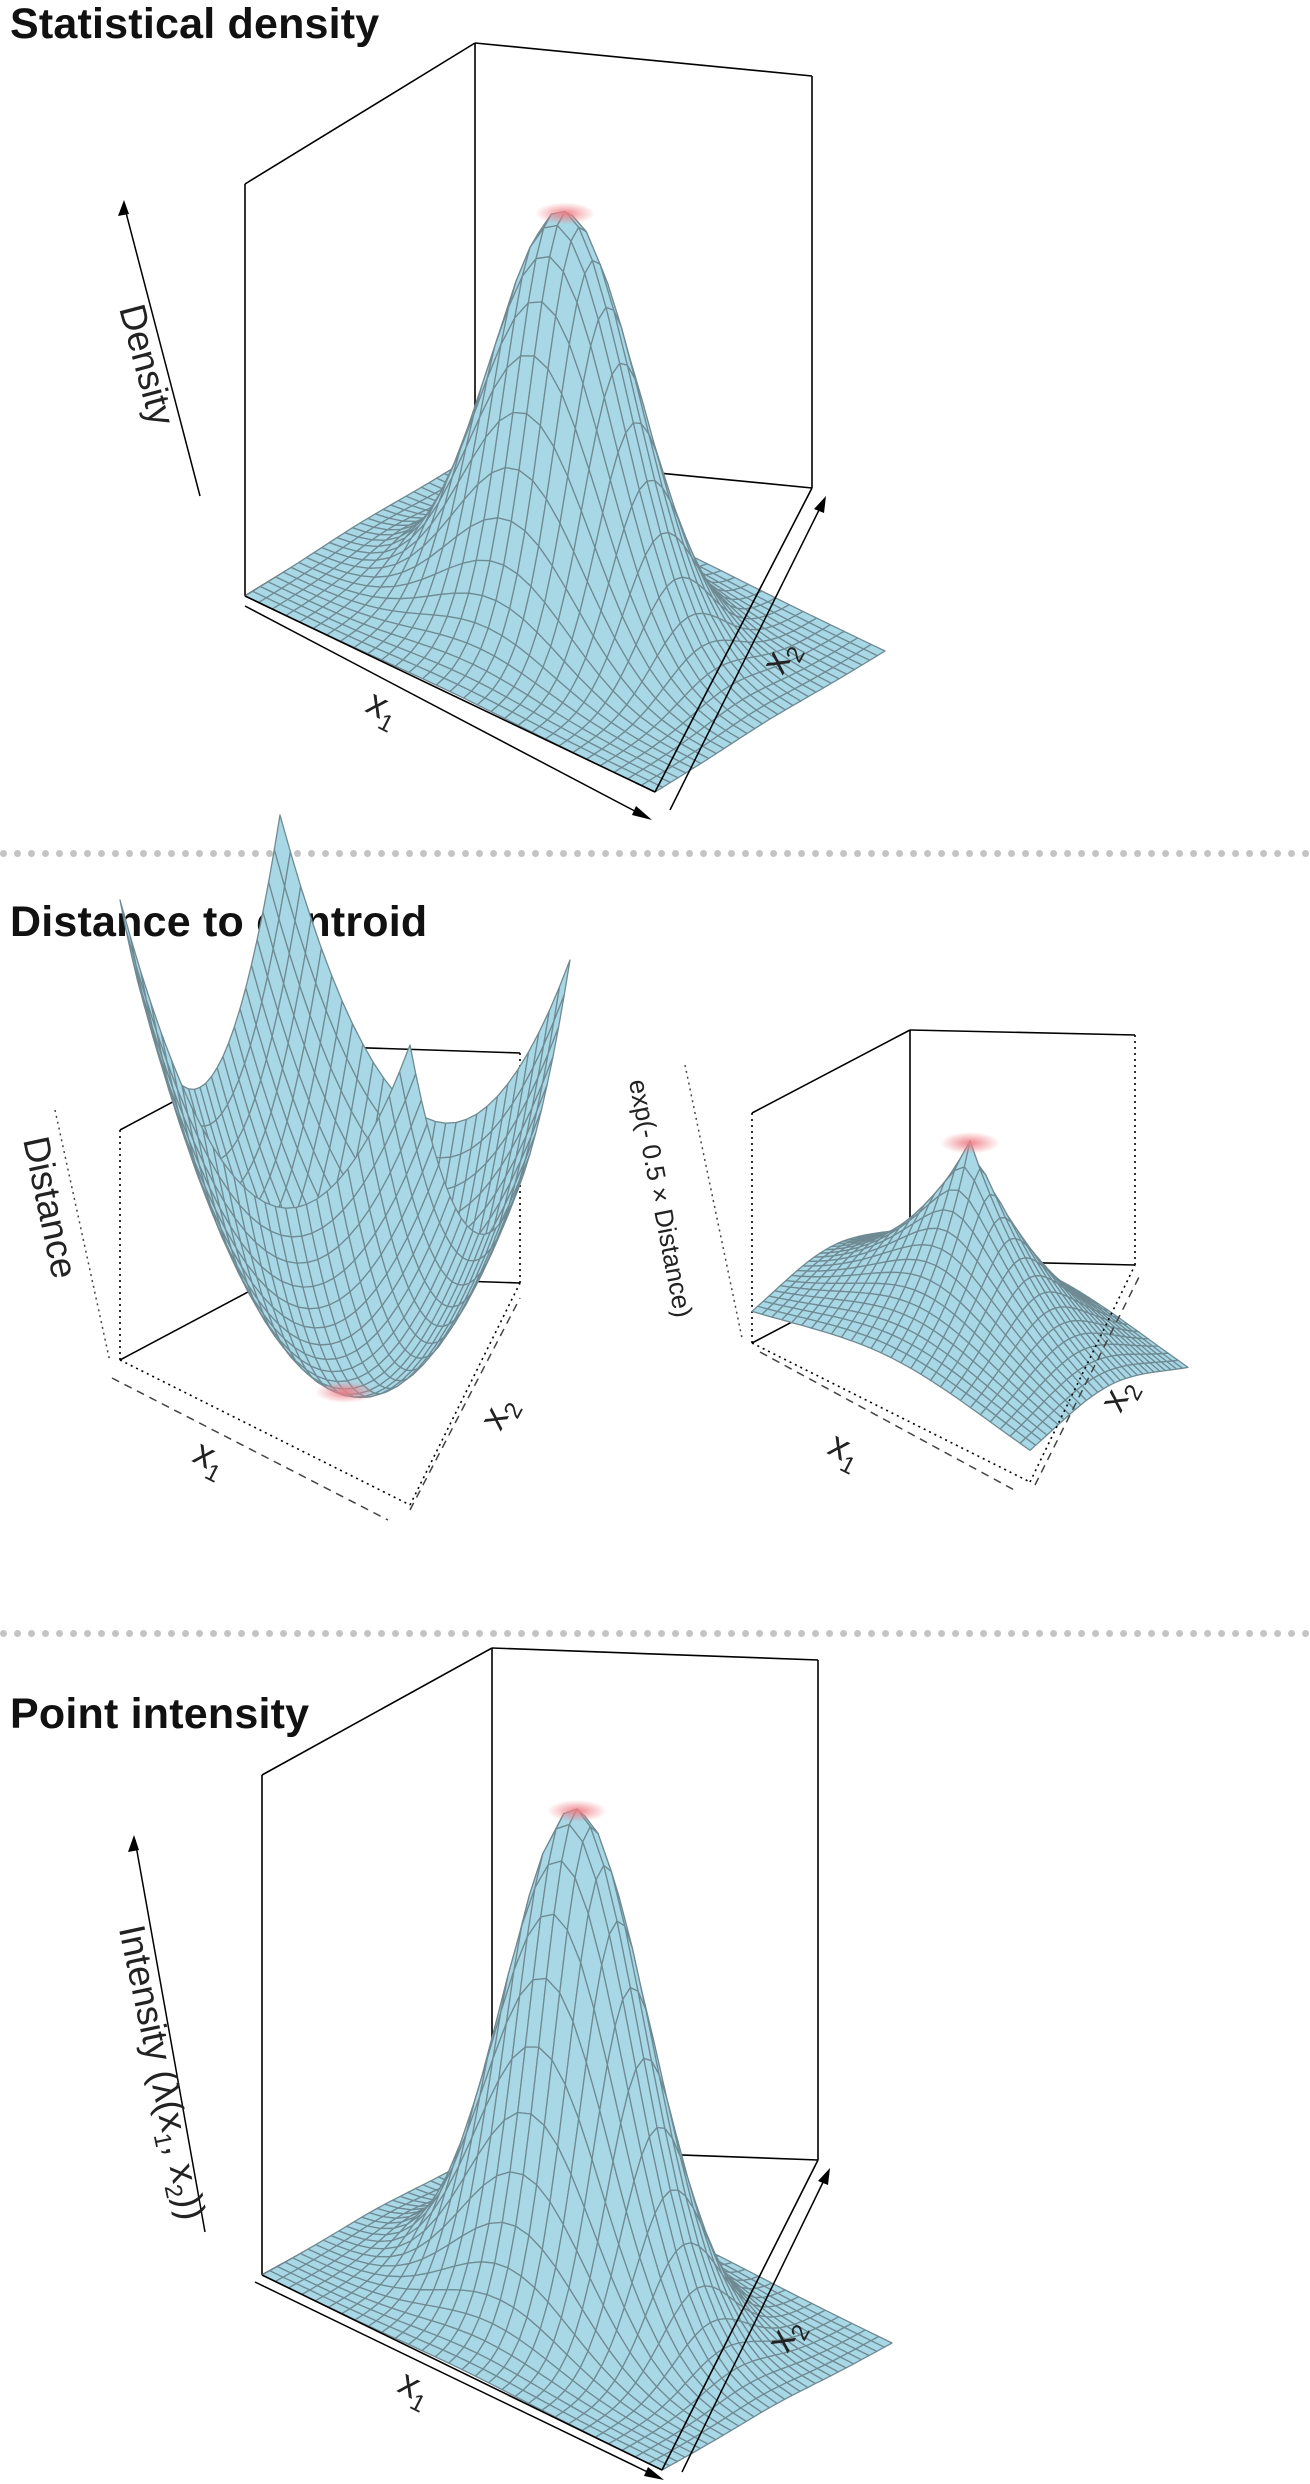  What do you see at coordinates (345, 1392) in the screenshot?
I see `minimum-marker` at bounding box center [345, 1392].